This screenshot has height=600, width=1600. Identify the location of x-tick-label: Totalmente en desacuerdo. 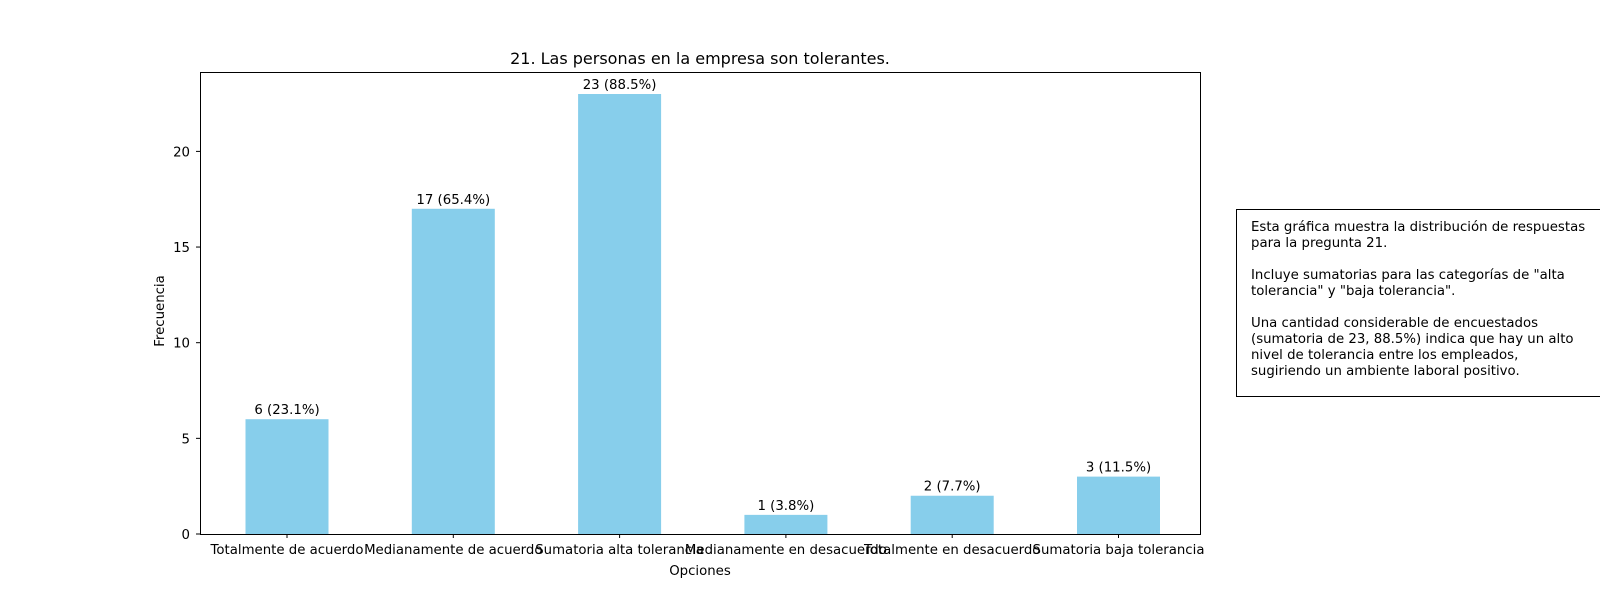
(952, 550).